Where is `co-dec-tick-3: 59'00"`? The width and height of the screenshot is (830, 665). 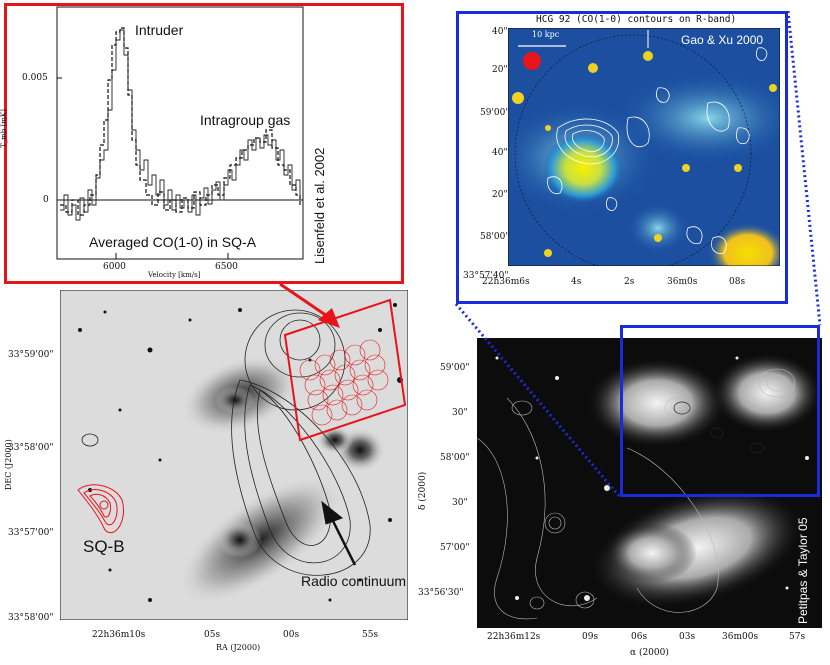 co-dec-tick-3: 59'00" is located at coordinates (495, 113).